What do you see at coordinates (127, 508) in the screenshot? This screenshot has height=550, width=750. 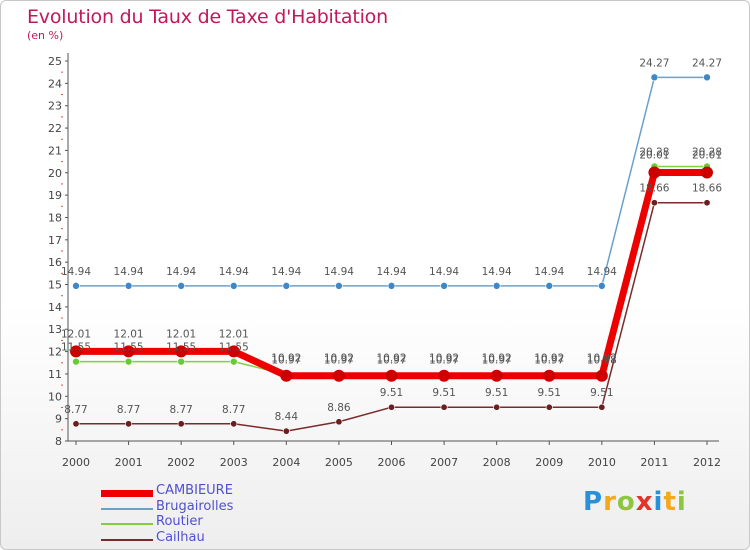 I see `legend-swatch-brugairolles` at bounding box center [127, 508].